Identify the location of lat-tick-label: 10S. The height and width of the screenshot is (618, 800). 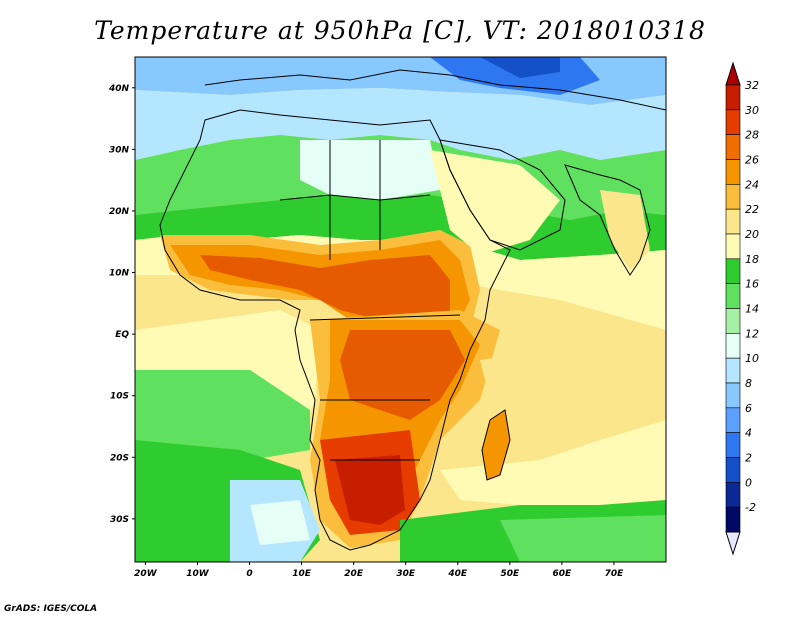
(119, 397).